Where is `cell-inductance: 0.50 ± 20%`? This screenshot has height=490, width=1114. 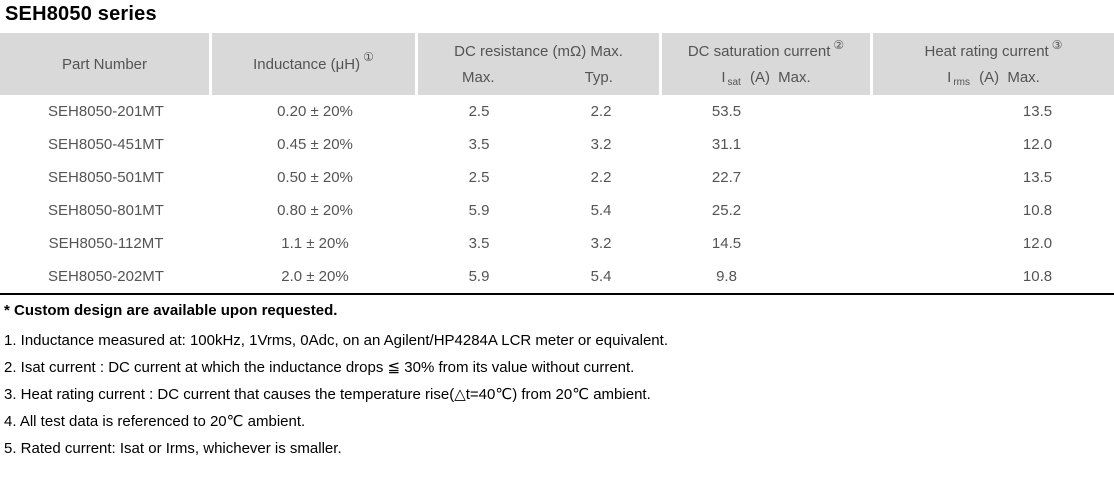 cell-inductance: 0.50 ± 20% is located at coordinates (315, 177).